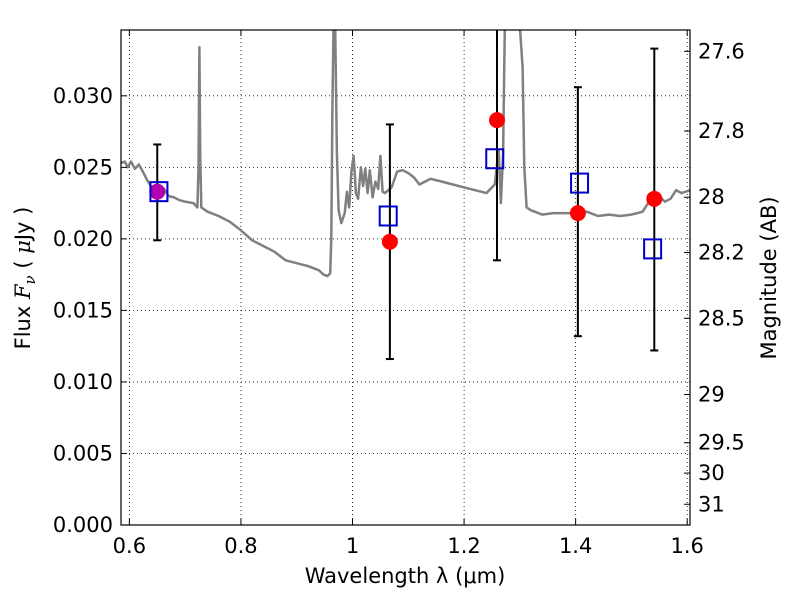 The image size is (800, 600). Describe the element at coordinates (83, 310) in the screenshot. I see `y-tick-label: 0.015` at that location.